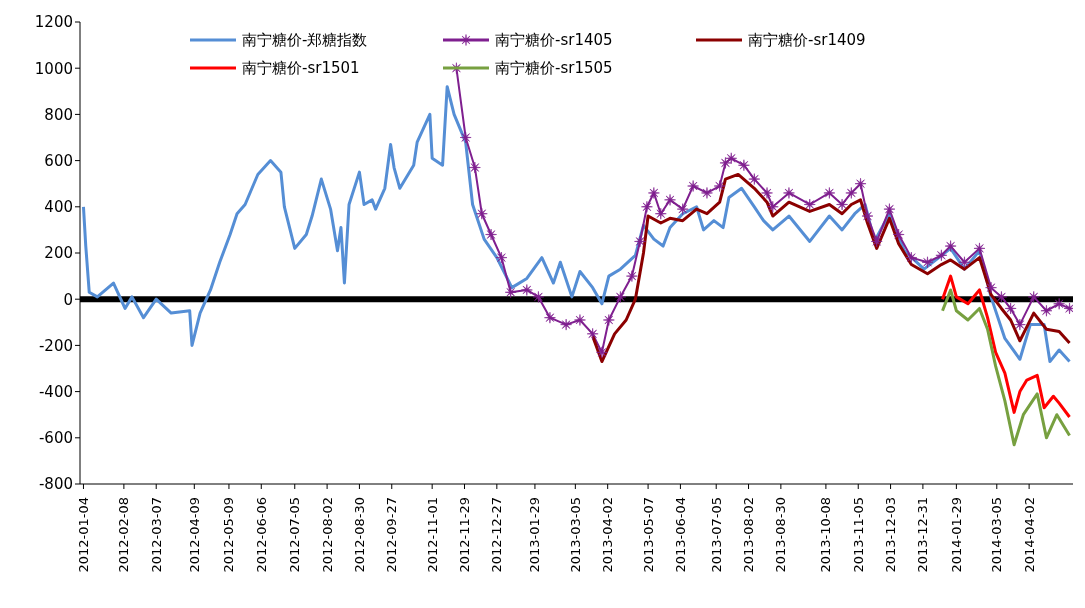 The image size is (1085, 608). Describe the element at coordinates (392, 535) in the screenshot. I see `x-tick-label: 2012-09-27` at that location.